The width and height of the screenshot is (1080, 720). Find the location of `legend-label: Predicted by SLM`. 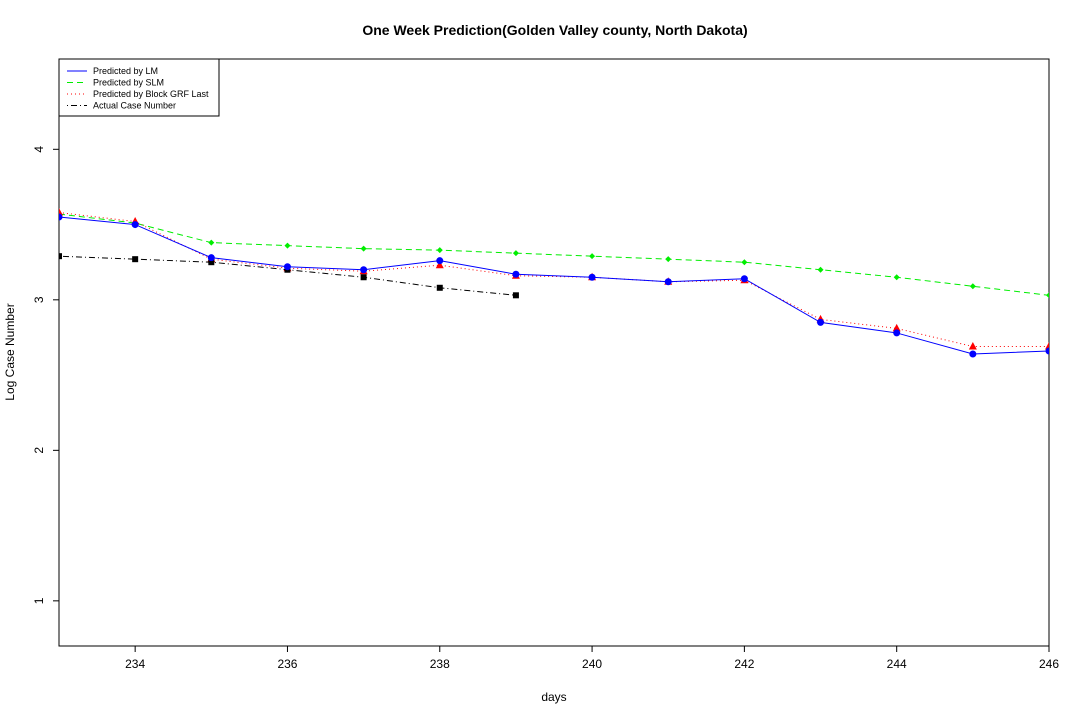

legend-label: Predicted by SLM is located at coordinates (128, 83).